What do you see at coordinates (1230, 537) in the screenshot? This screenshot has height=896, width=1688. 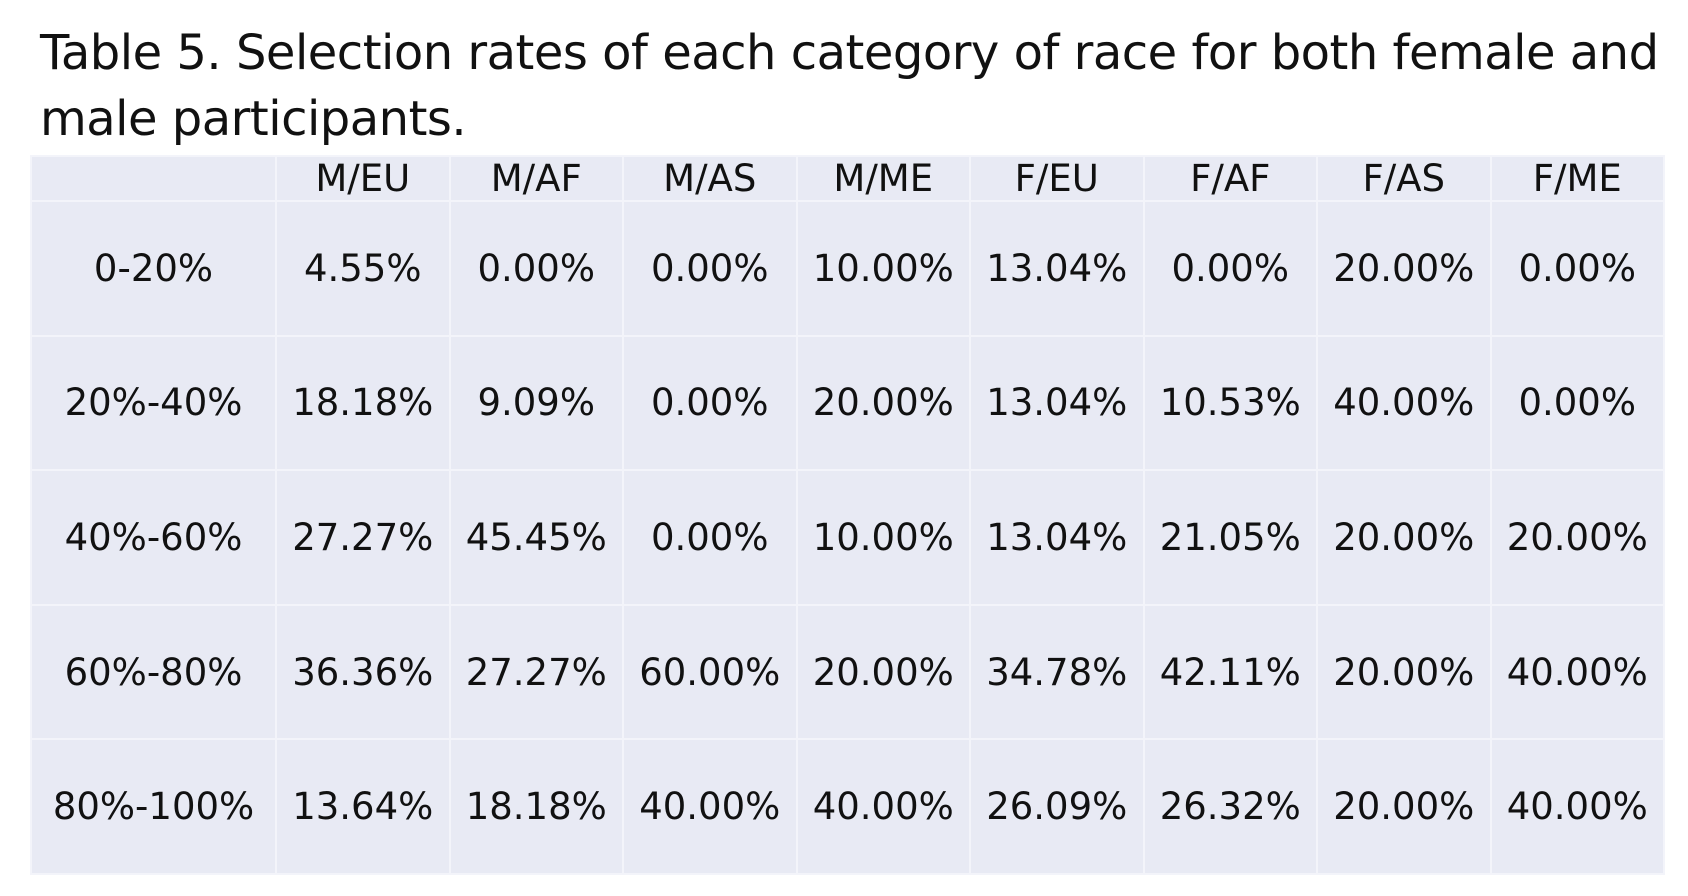 I see `value-cell: 21.05%` at bounding box center [1230, 537].